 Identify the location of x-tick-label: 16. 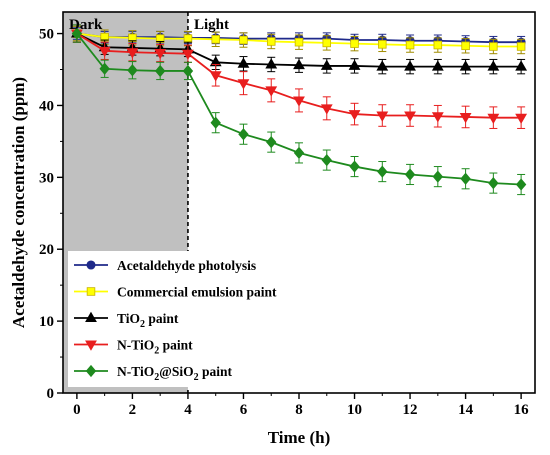
(522, 410).